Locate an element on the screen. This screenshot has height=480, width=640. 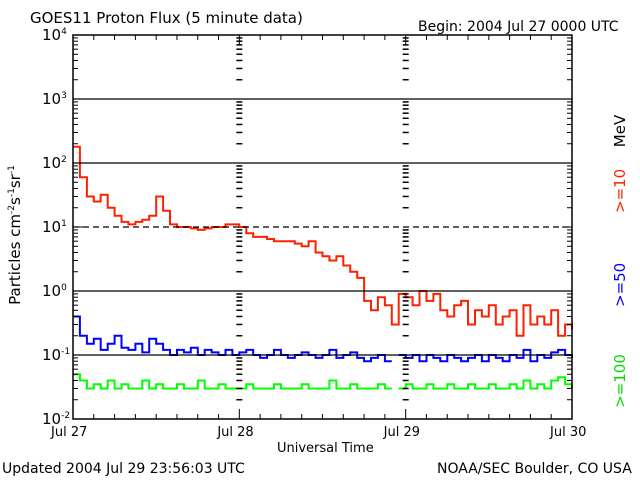
chart-title: GOES11 Proton Flux (5 minute data) is located at coordinates (166, 18).